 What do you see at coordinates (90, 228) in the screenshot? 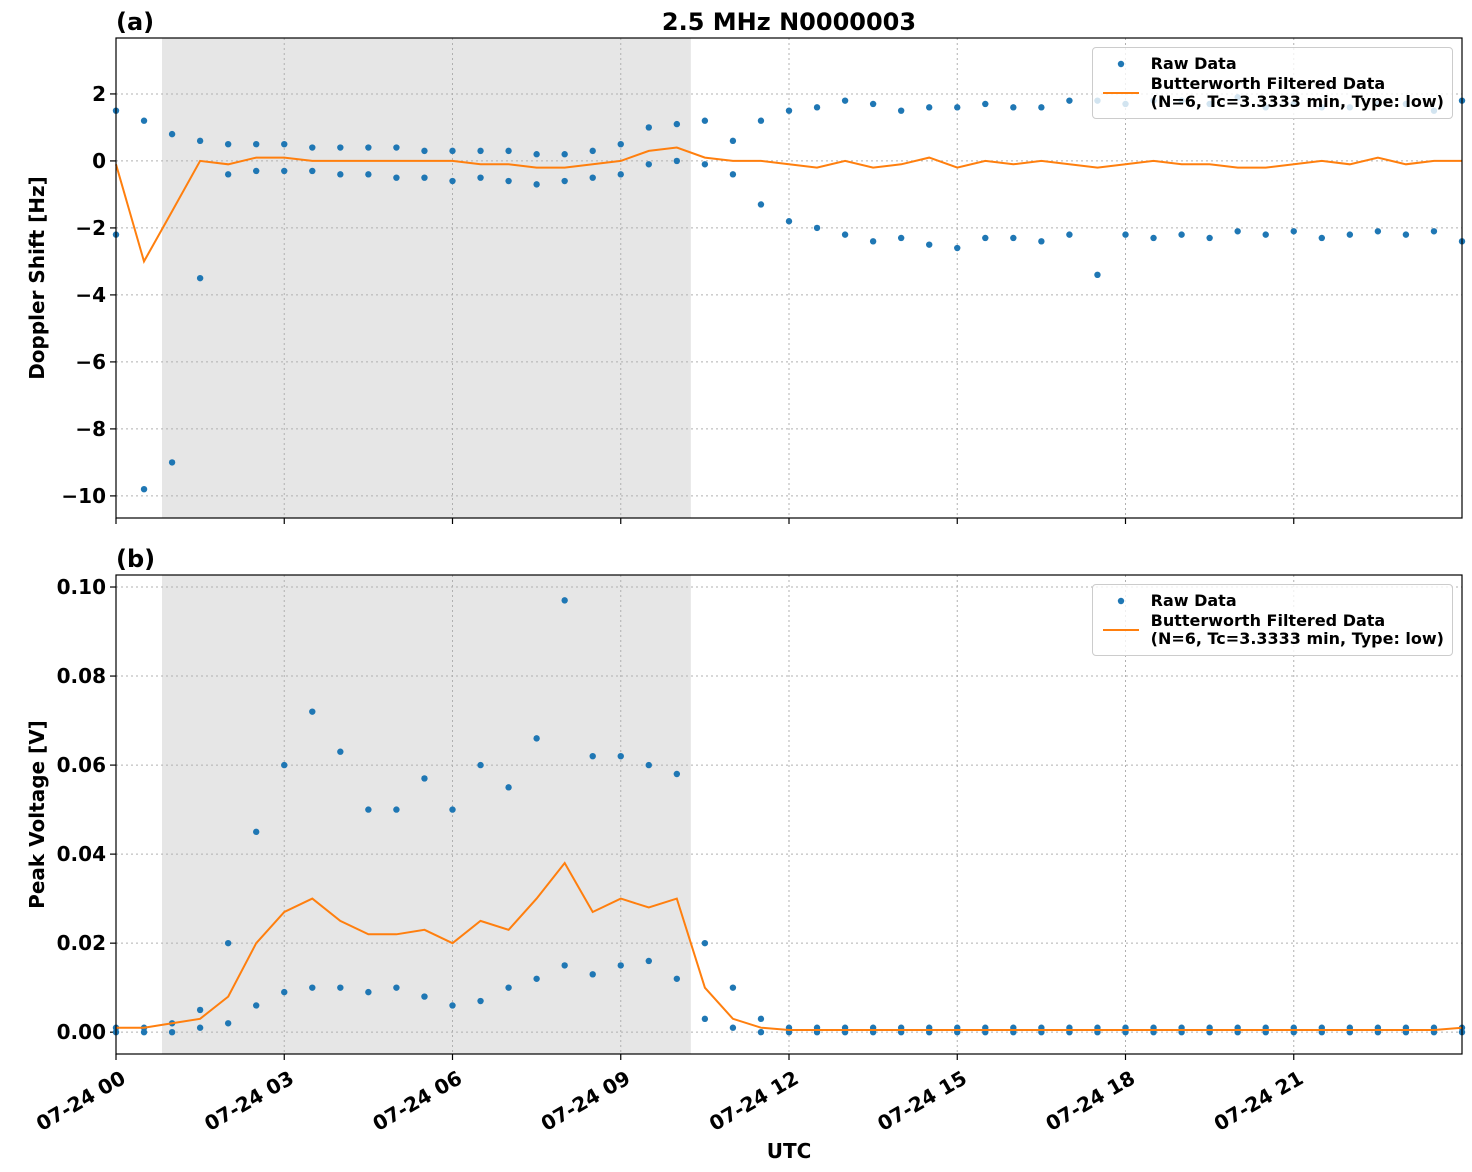
I see `y-tick-label: −2` at bounding box center [90, 228].